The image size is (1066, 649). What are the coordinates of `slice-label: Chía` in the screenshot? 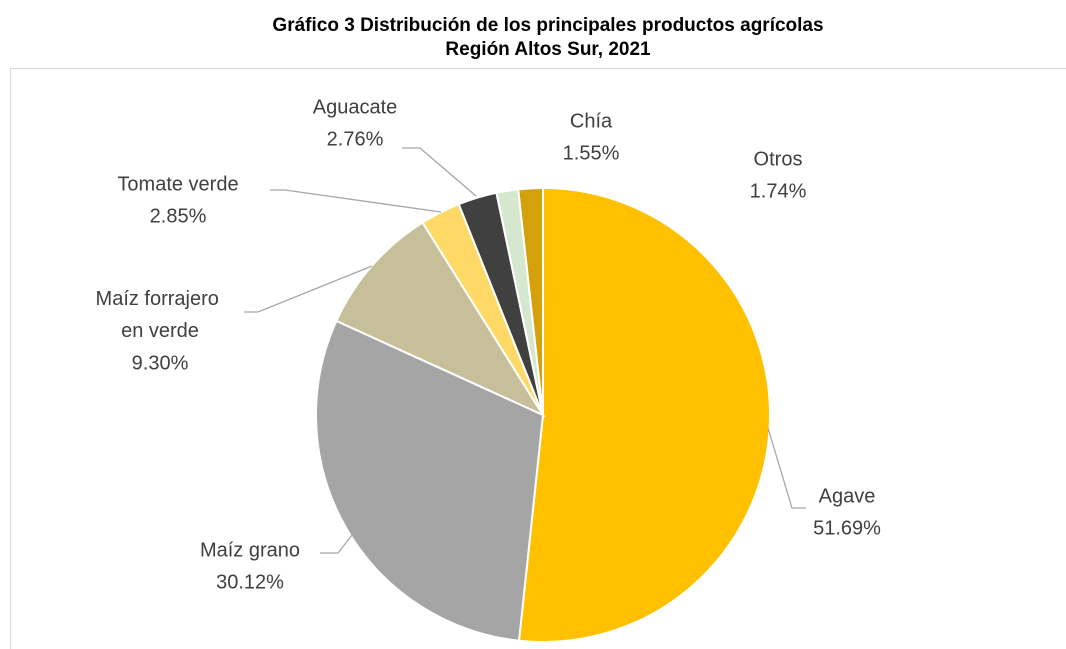 It's located at (591, 121).